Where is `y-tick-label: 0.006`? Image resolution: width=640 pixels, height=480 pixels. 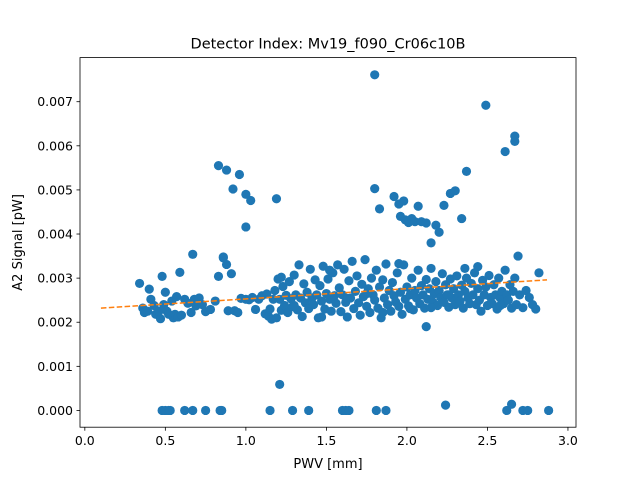
y-tick-label: 0.006 is located at coordinates (55, 145).